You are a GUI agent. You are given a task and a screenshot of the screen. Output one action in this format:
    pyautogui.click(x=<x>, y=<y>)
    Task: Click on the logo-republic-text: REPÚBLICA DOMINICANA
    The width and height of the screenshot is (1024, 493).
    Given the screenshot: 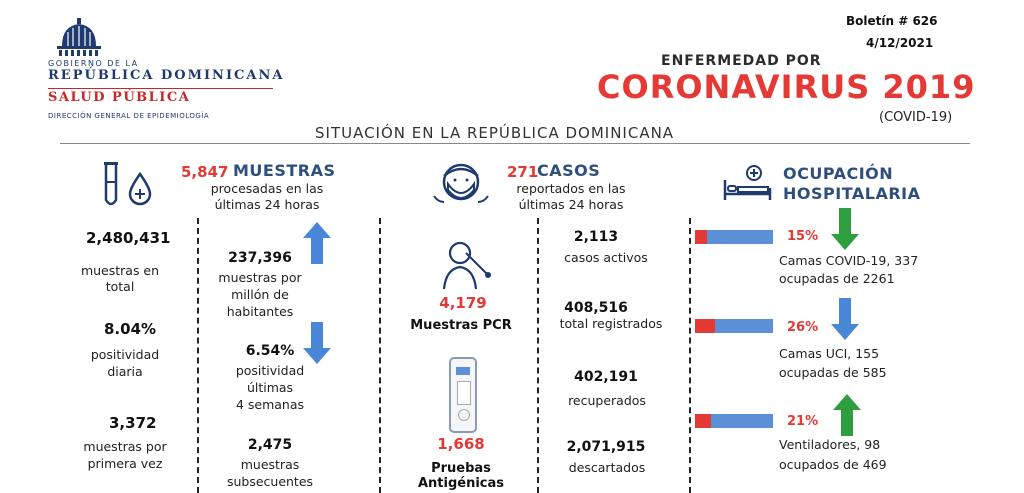 What is the action you would take?
    pyautogui.click(x=166, y=75)
    